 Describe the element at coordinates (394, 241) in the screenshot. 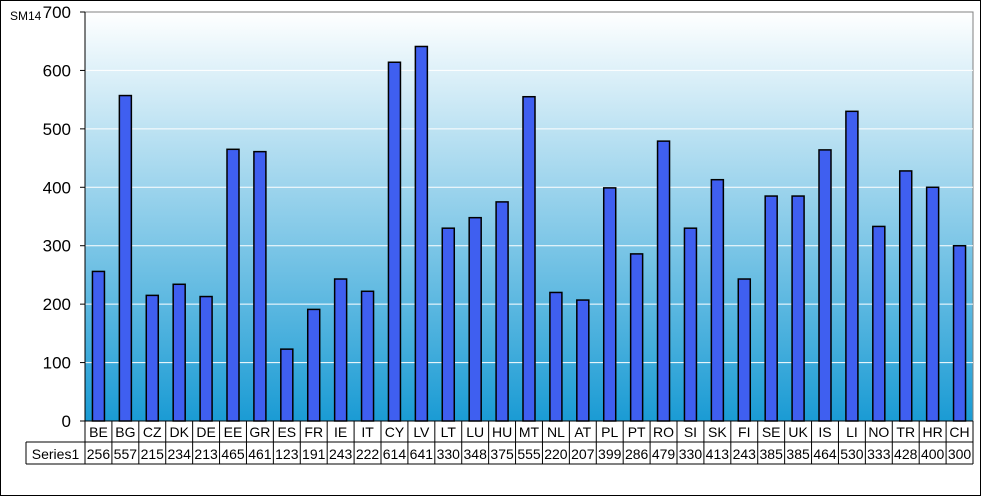

I see `bar-CY` at that location.